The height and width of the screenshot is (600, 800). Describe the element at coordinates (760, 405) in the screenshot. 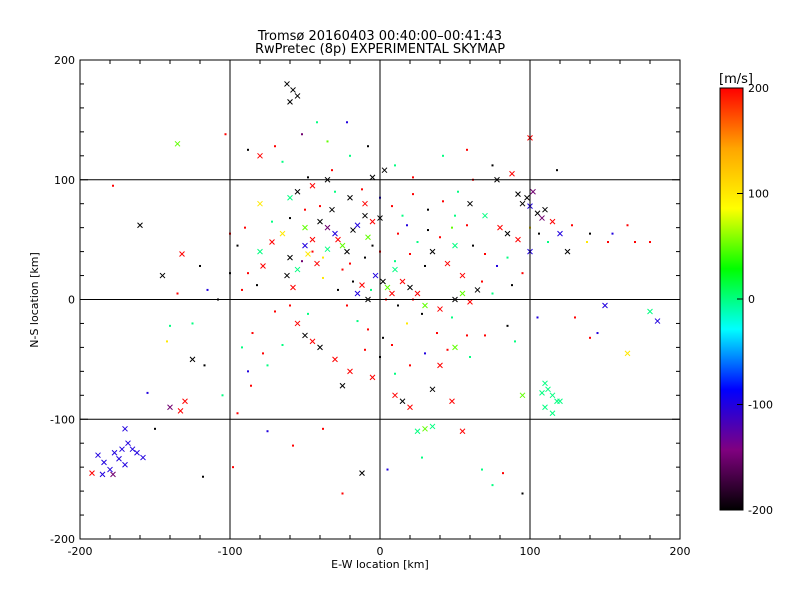

I see `colorbar-tick-label: -100` at that location.